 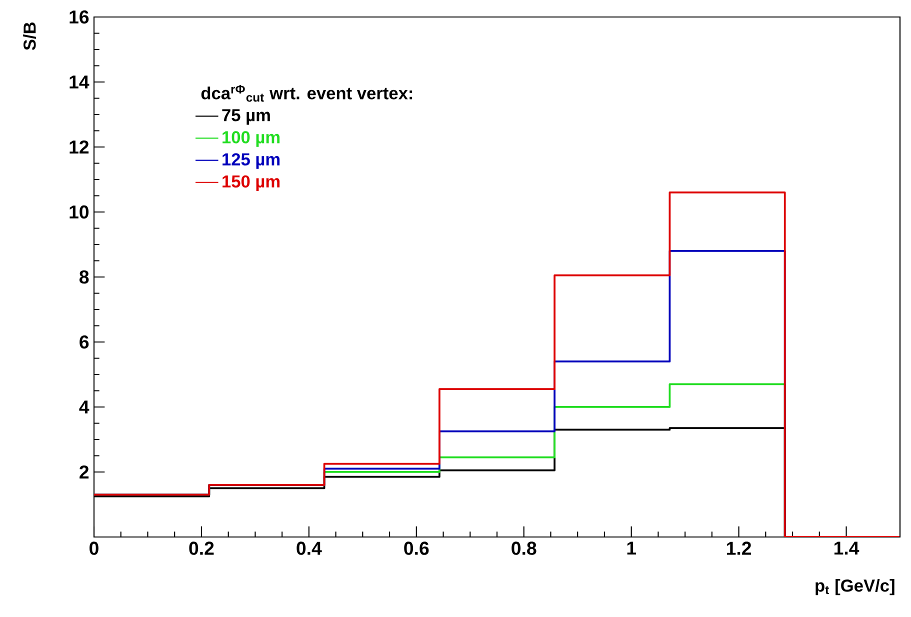 What do you see at coordinates (524, 548) in the screenshot?
I see `x-tick-label: 0.8` at bounding box center [524, 548].